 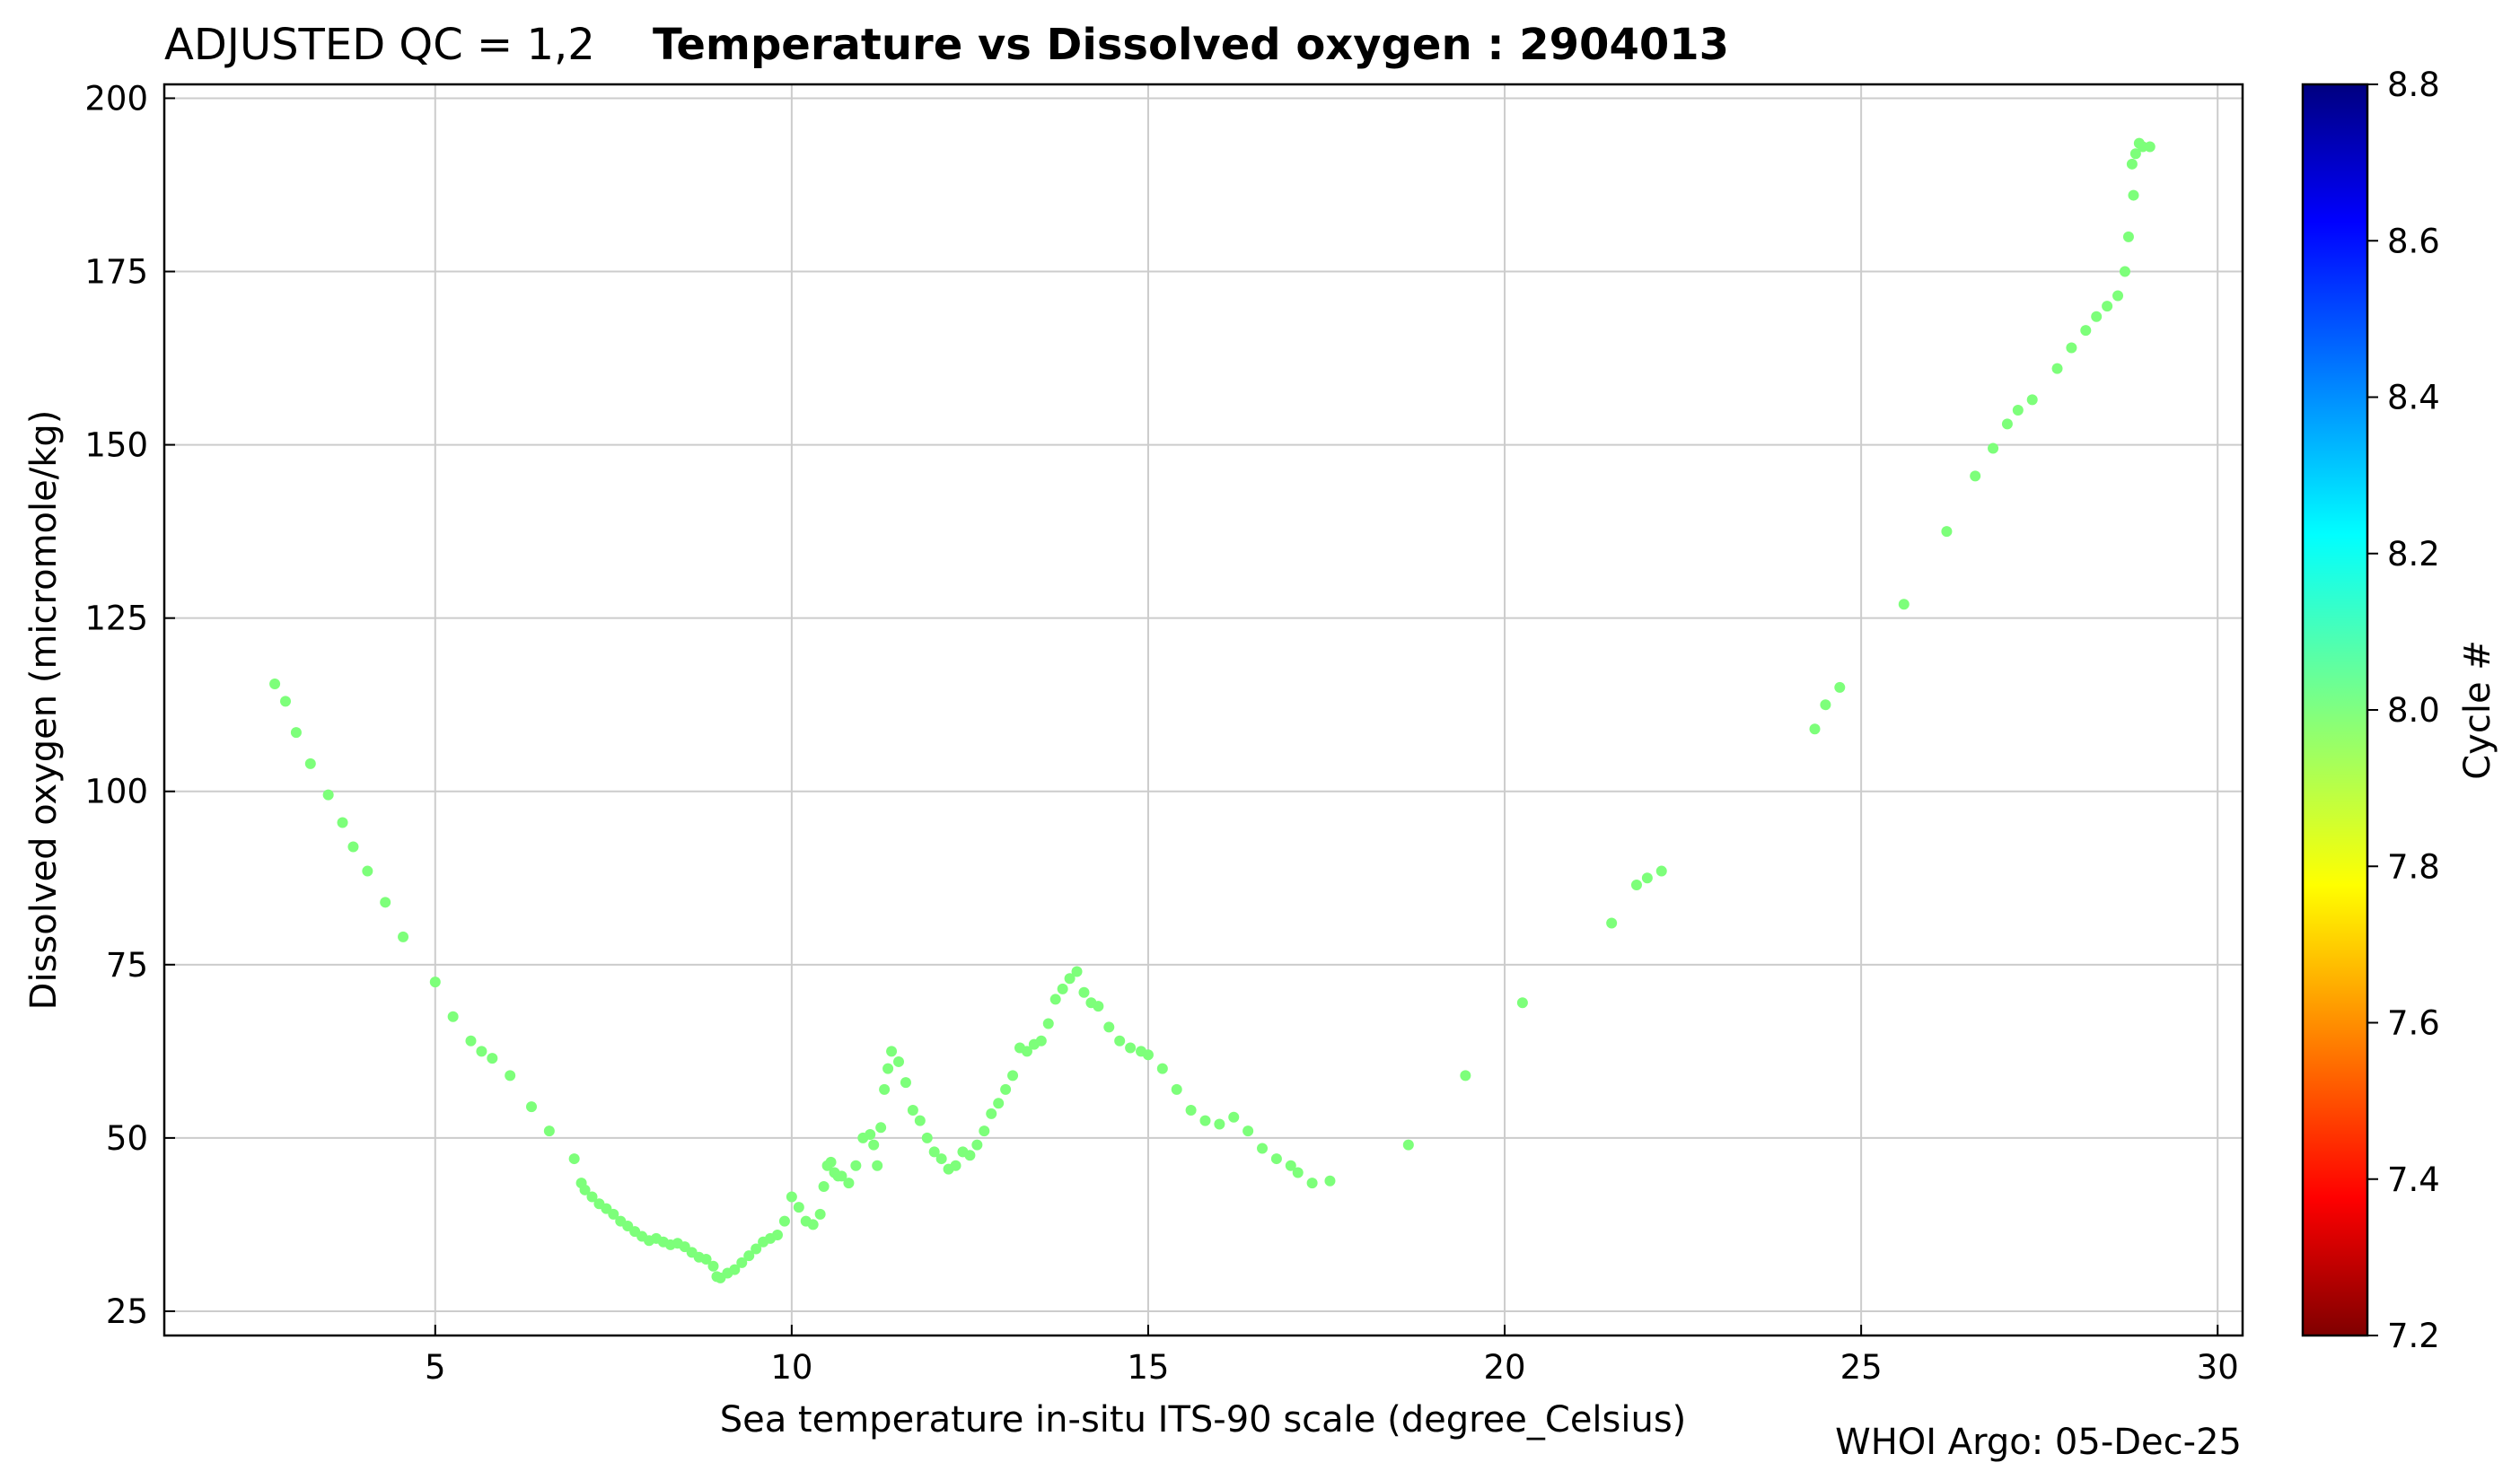 What do you see at coordinates (127, 1312) in the screenshot?
I see `y-tick-label: 25` at bounding box center [127, 1312].